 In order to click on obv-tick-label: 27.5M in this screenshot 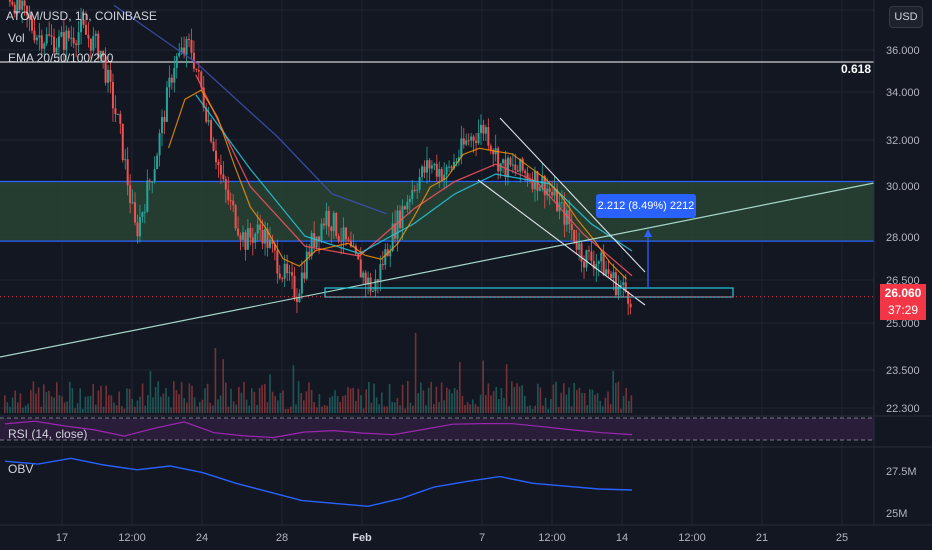, I will do `click(901, 472)`.